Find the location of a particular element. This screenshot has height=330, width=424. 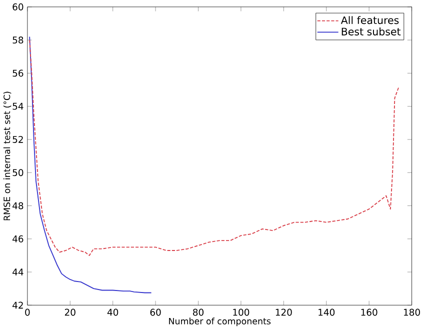

y-tick-label: 44 is located at coordinates (18, 272).